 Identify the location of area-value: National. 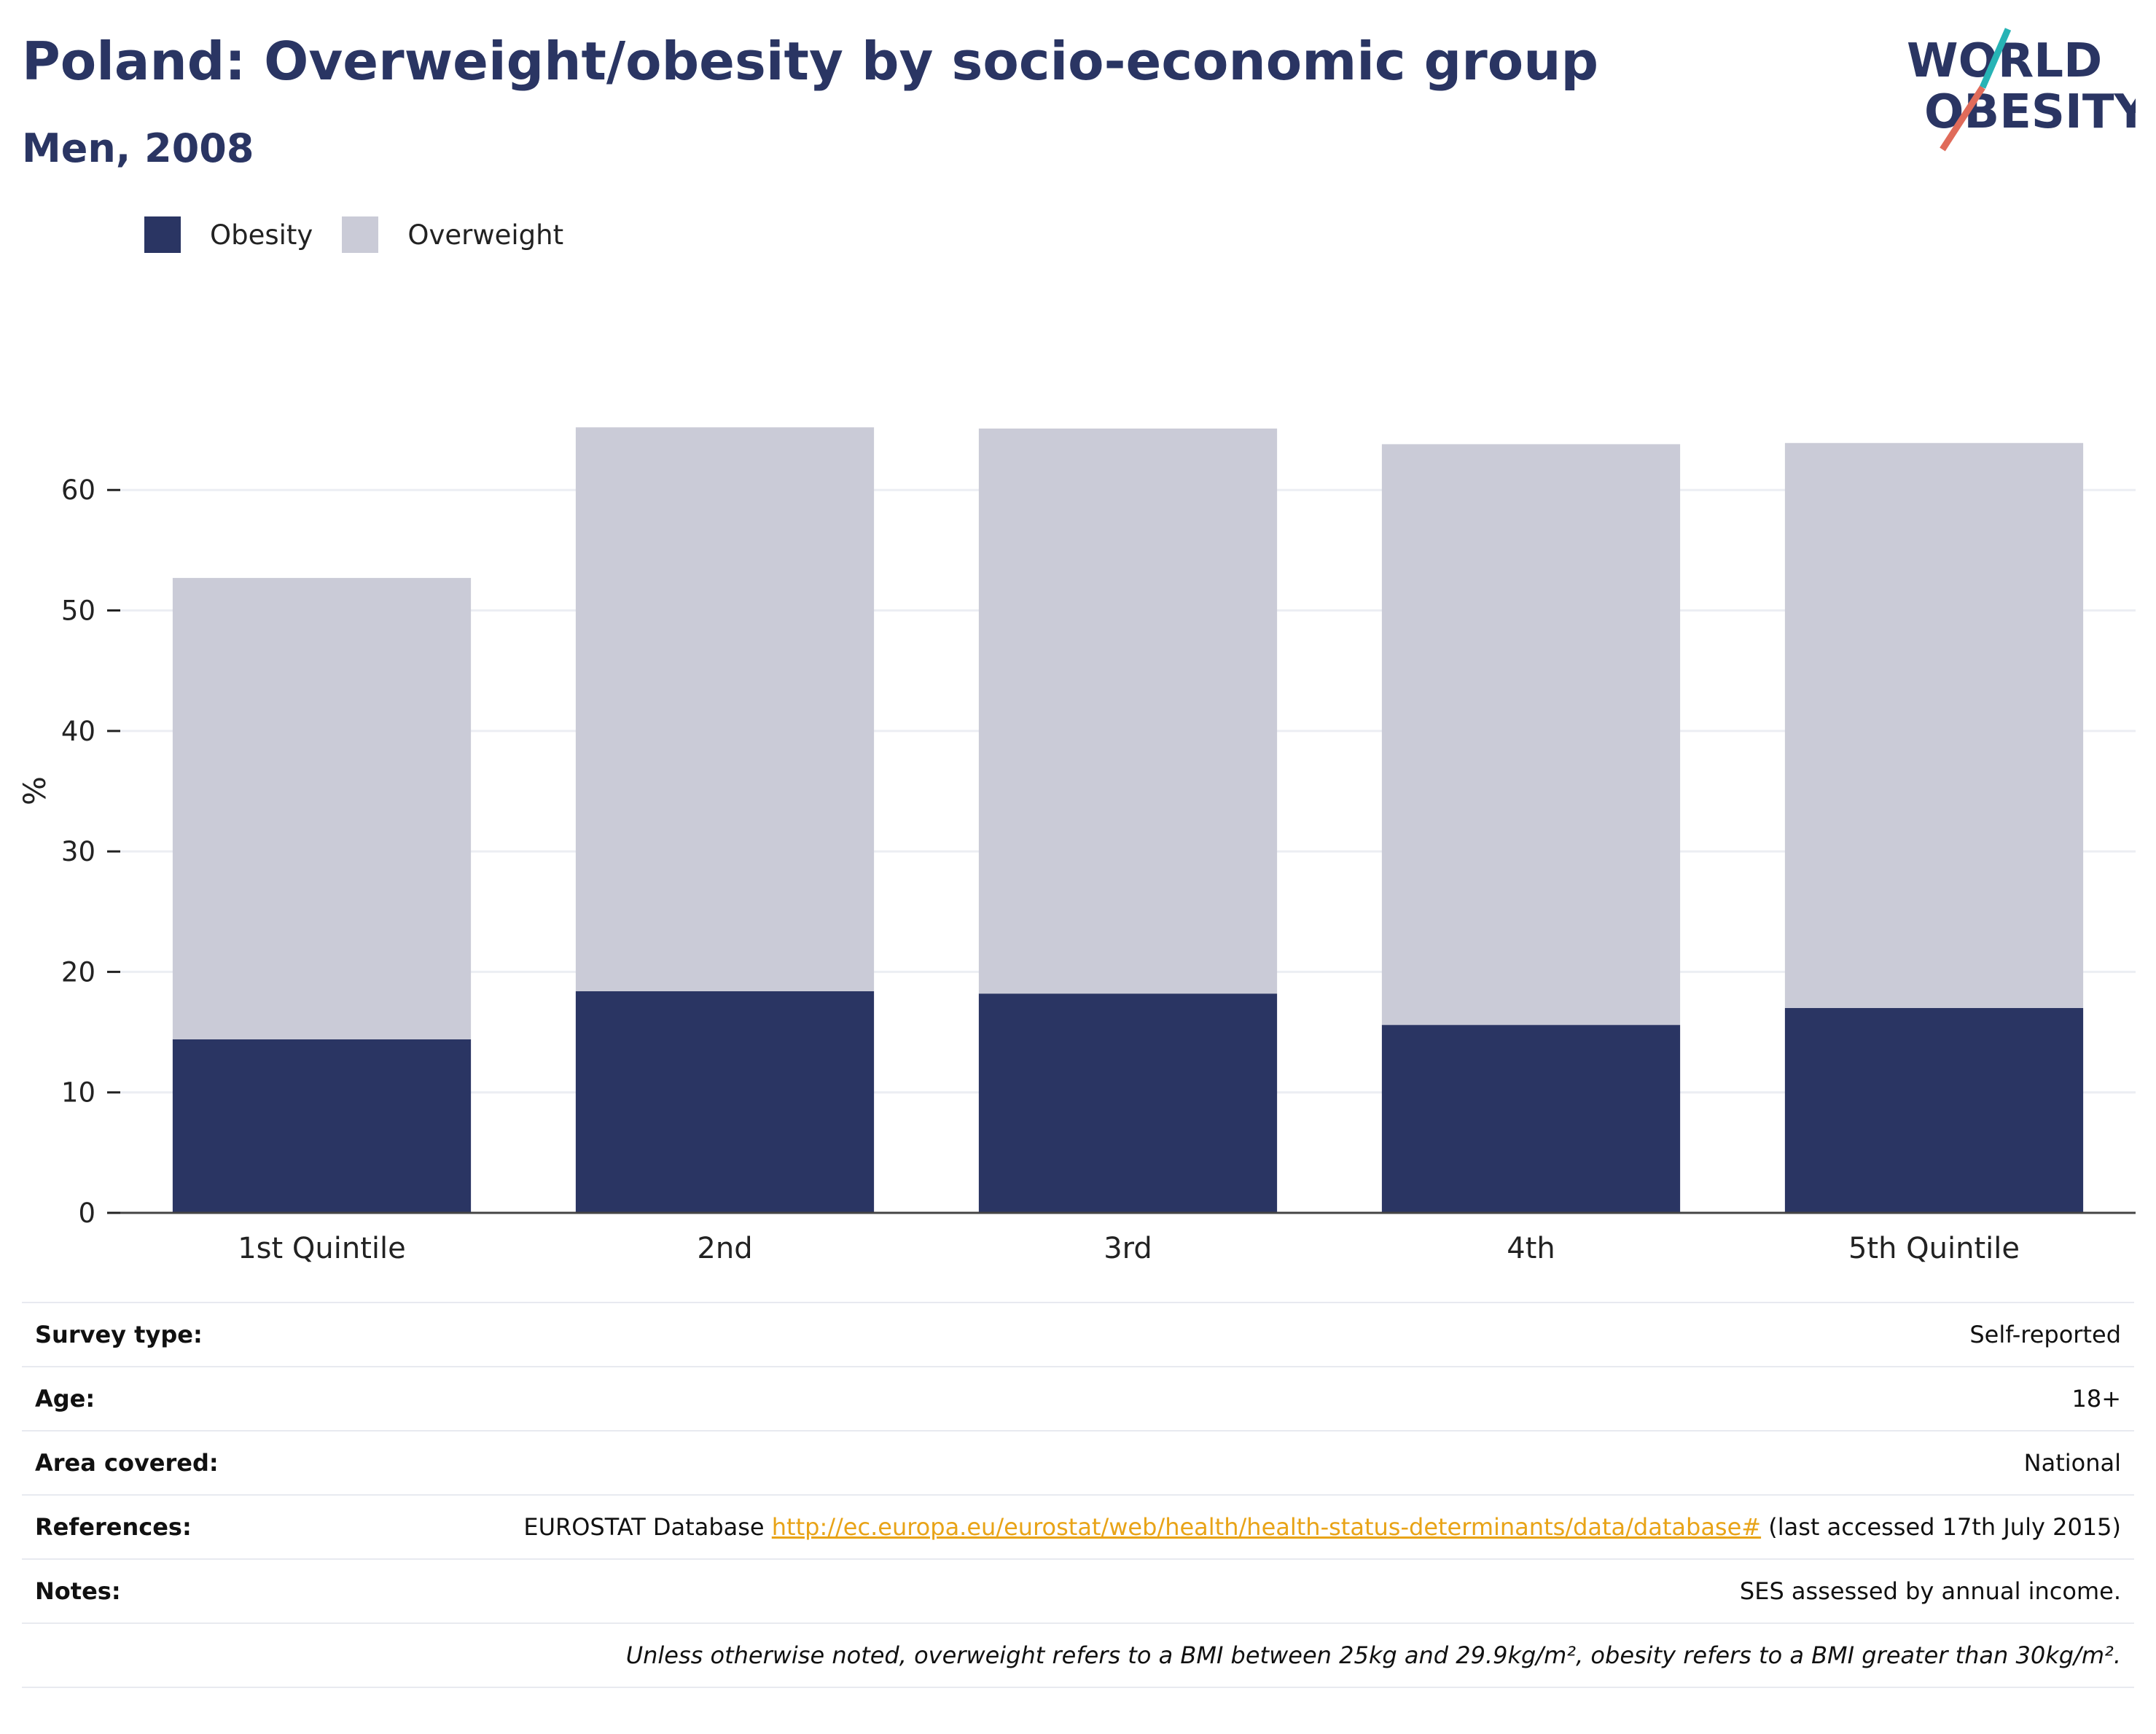
(1244, 1463).